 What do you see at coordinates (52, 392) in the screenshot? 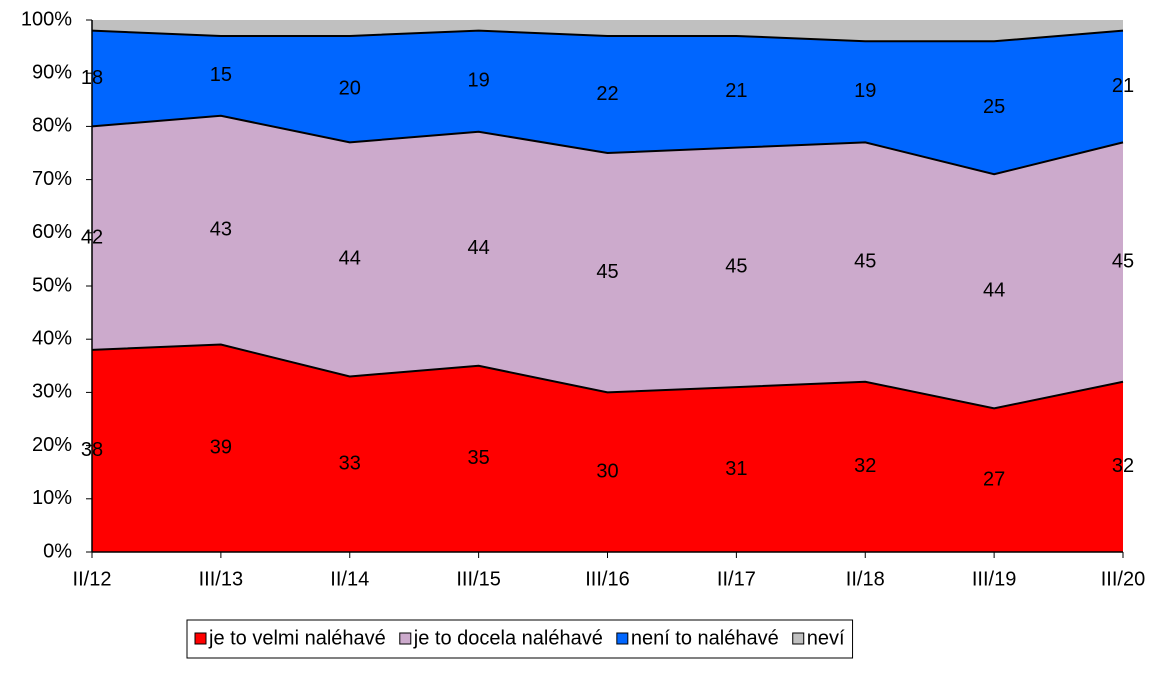
I see `y-tick-label: 30%` at bounding box center [52, 392].